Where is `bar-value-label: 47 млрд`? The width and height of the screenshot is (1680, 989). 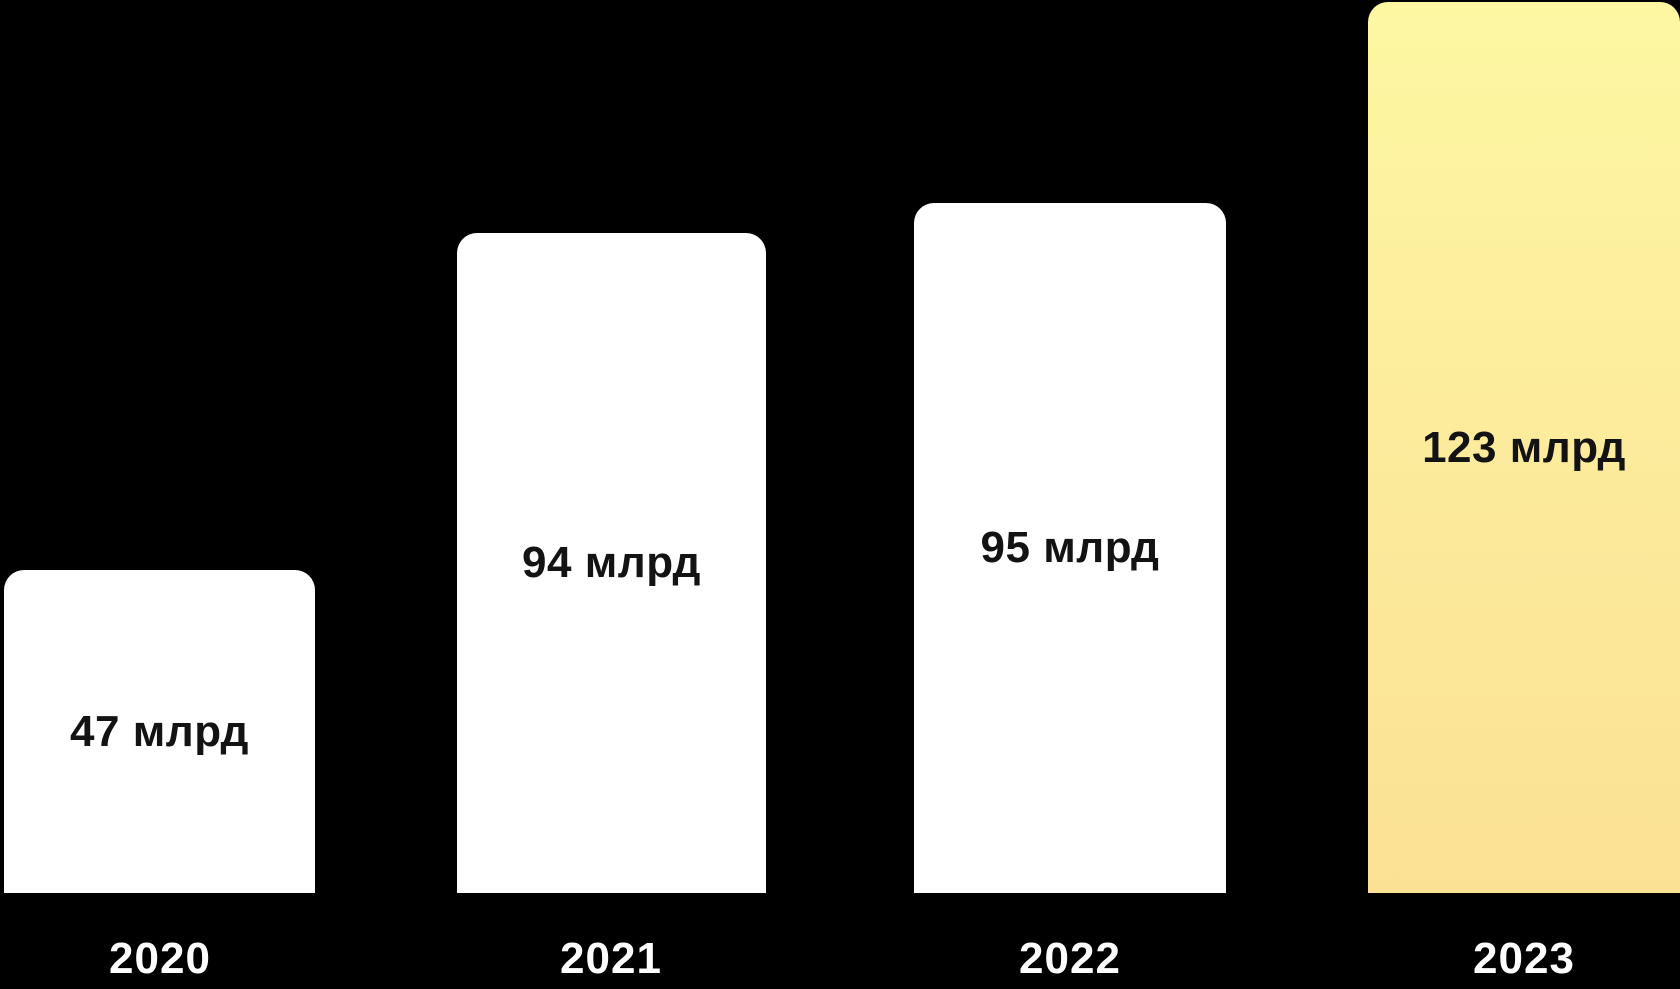
bar-value-label: 47 млрд is located at coordinates (159, 731).